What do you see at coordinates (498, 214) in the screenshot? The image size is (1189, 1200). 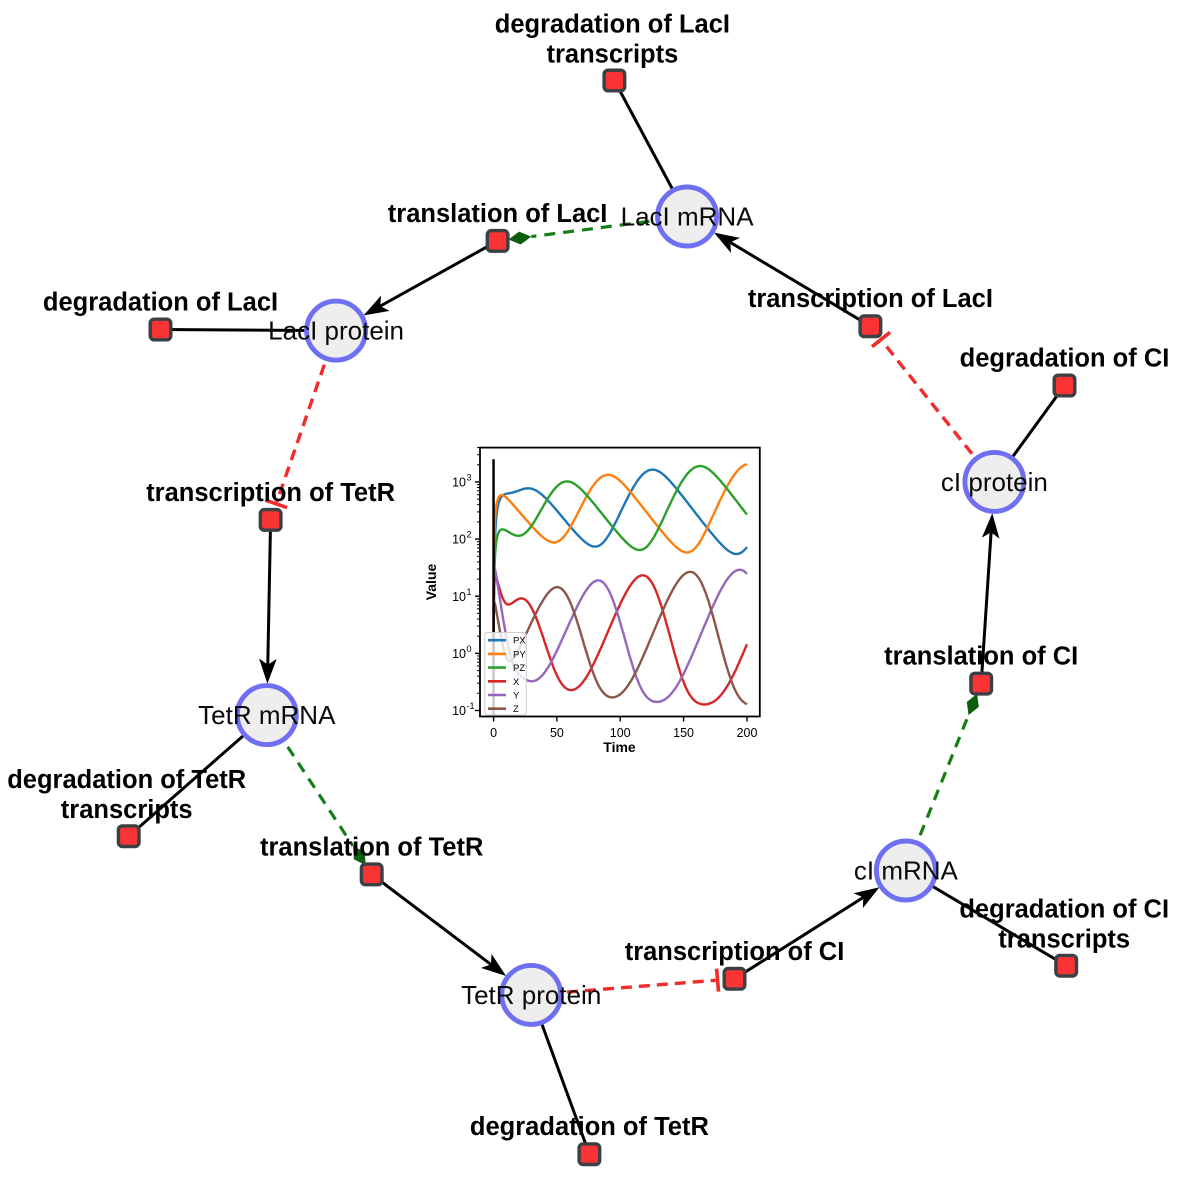 I see `svg-text: translation of LacI` at bounding box center [498, 214].